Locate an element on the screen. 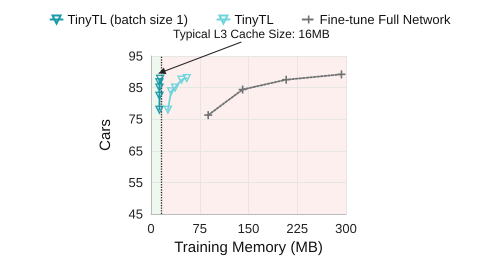  annotation: Typical L3 Cache Size: 16MB is located at coordinates (251, 34).